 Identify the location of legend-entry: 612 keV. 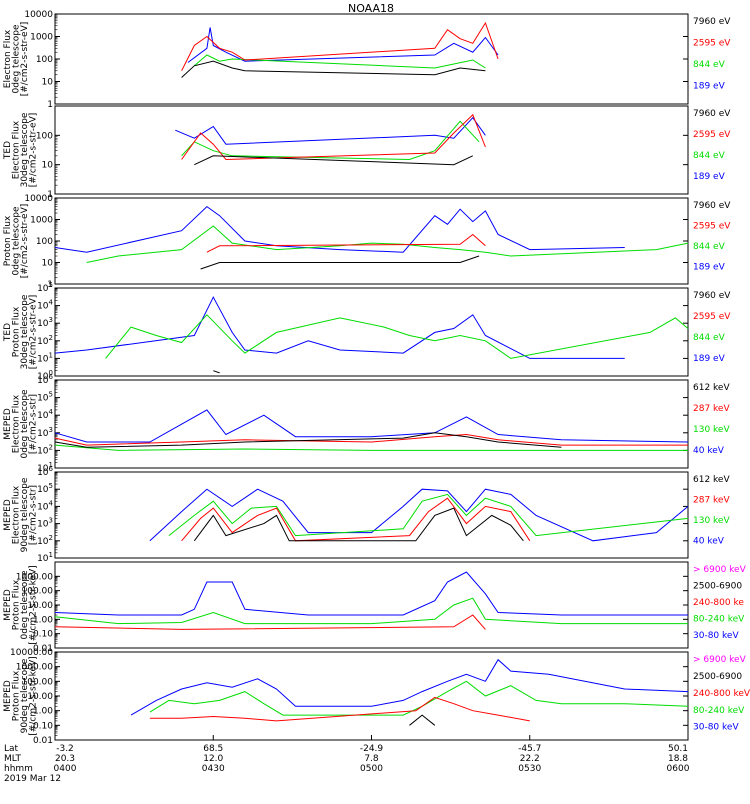
(711, 480).